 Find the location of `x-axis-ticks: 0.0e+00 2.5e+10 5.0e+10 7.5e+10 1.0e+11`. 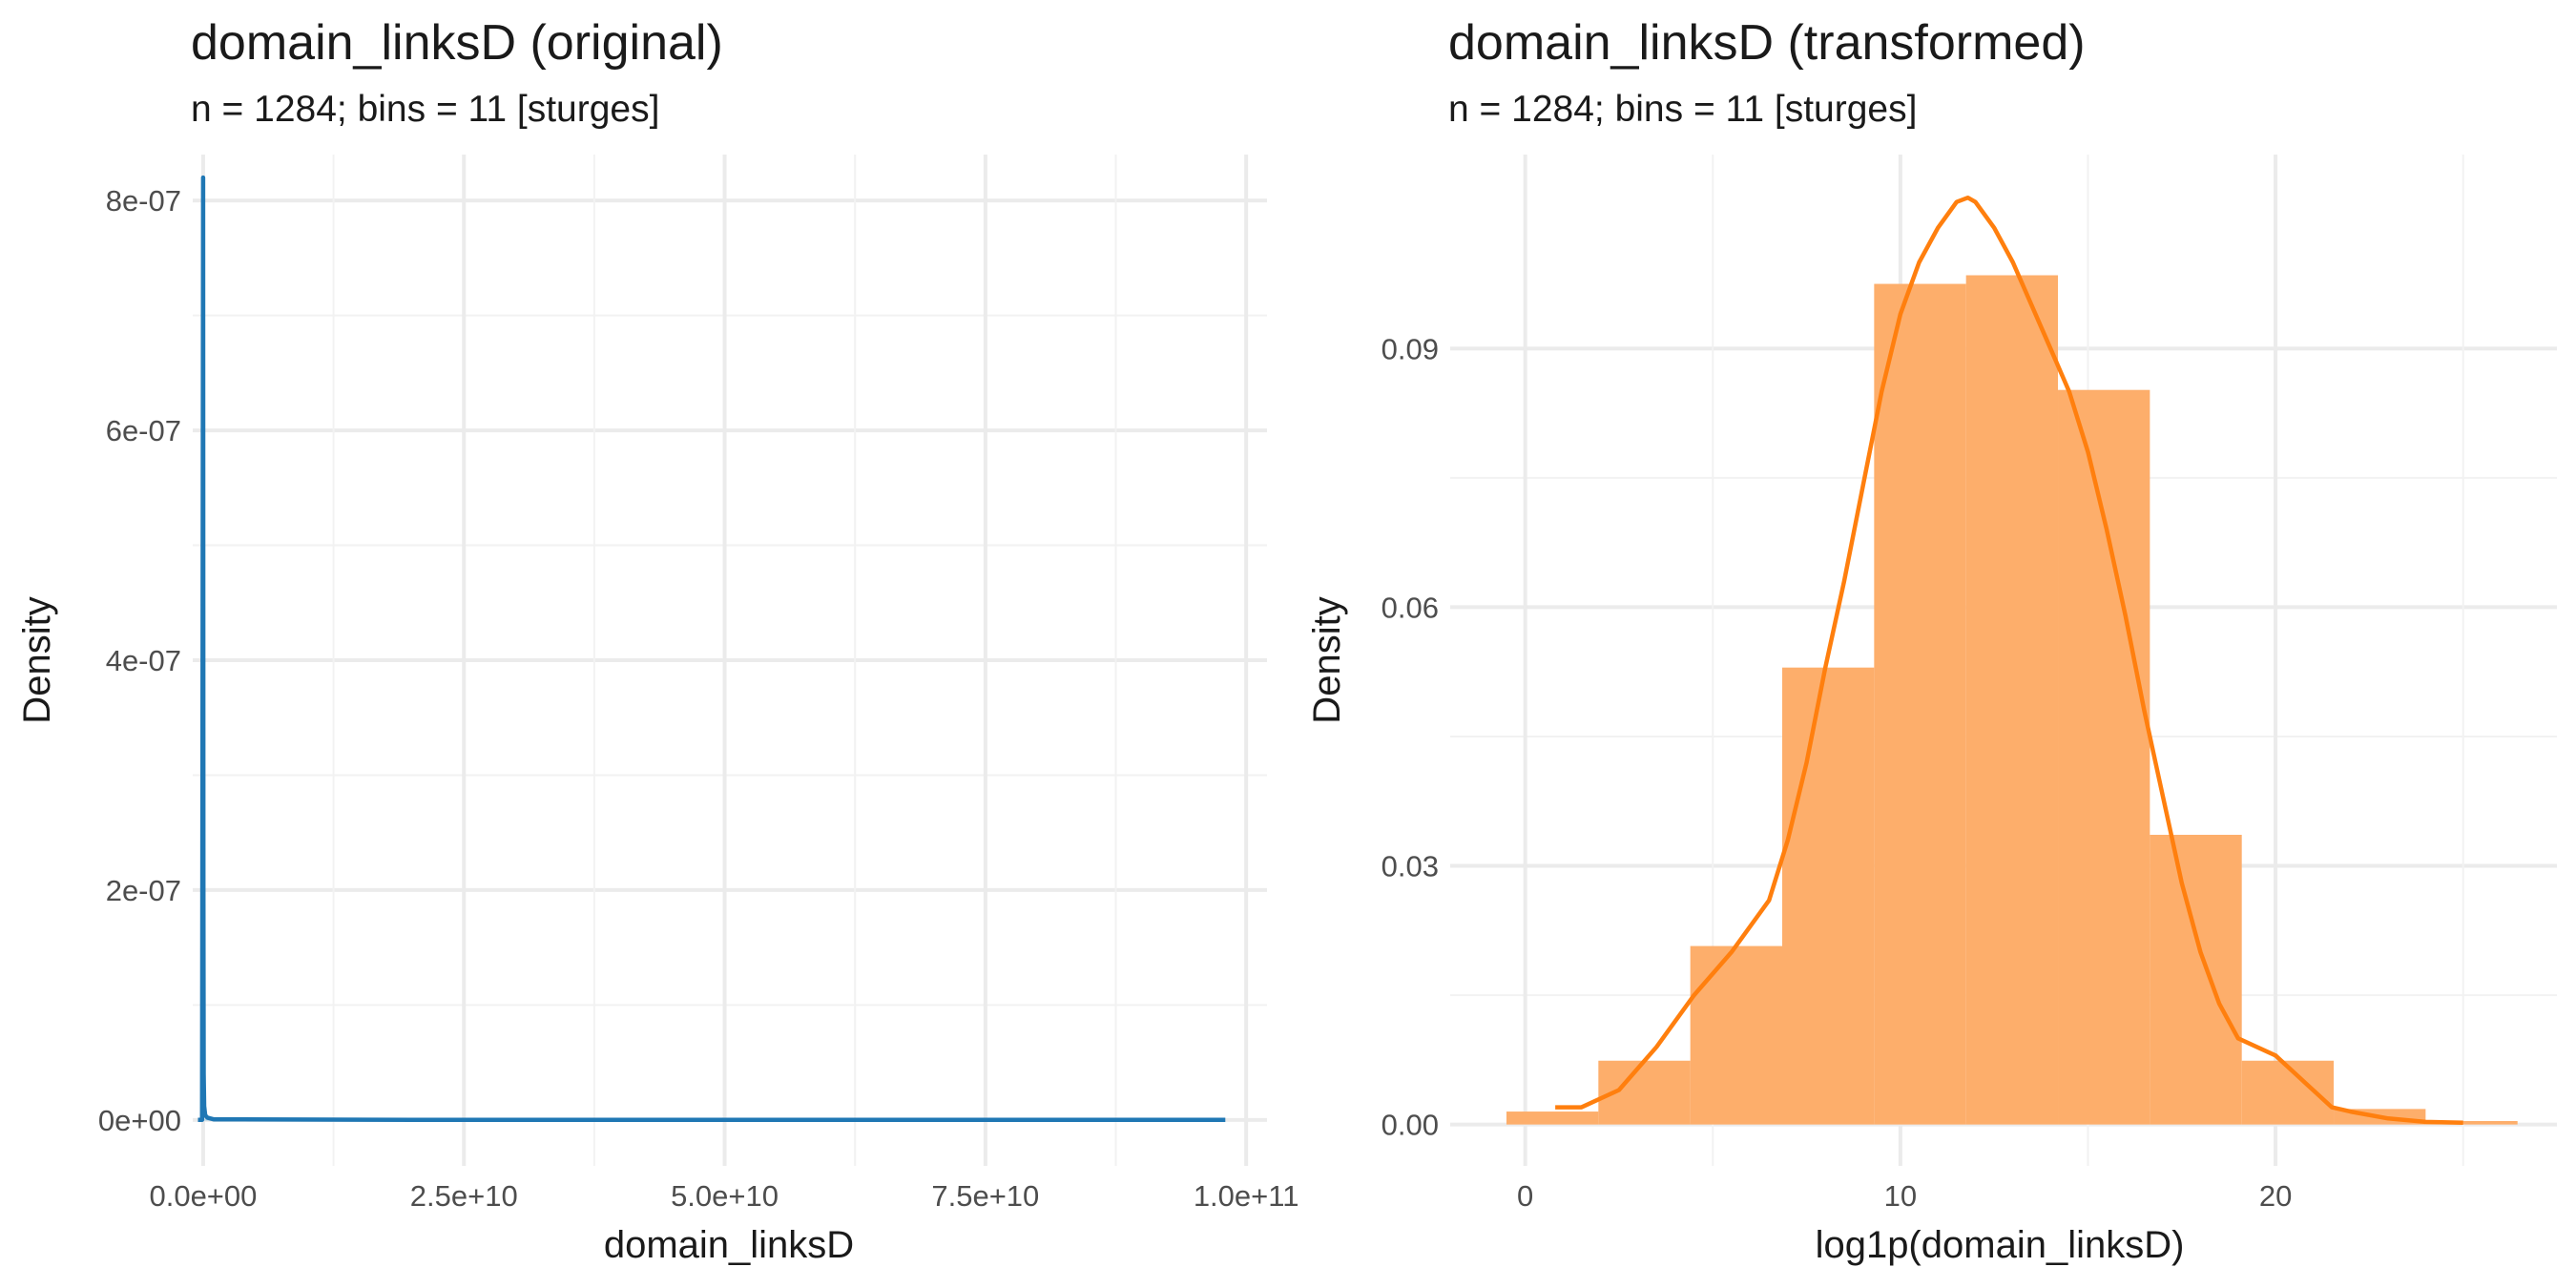

x-axis-ticks: 0.0e+00 2.5e+10 5.0e+10 7.5e+10 1.0e+11 is located at coordinates (723, 1196).